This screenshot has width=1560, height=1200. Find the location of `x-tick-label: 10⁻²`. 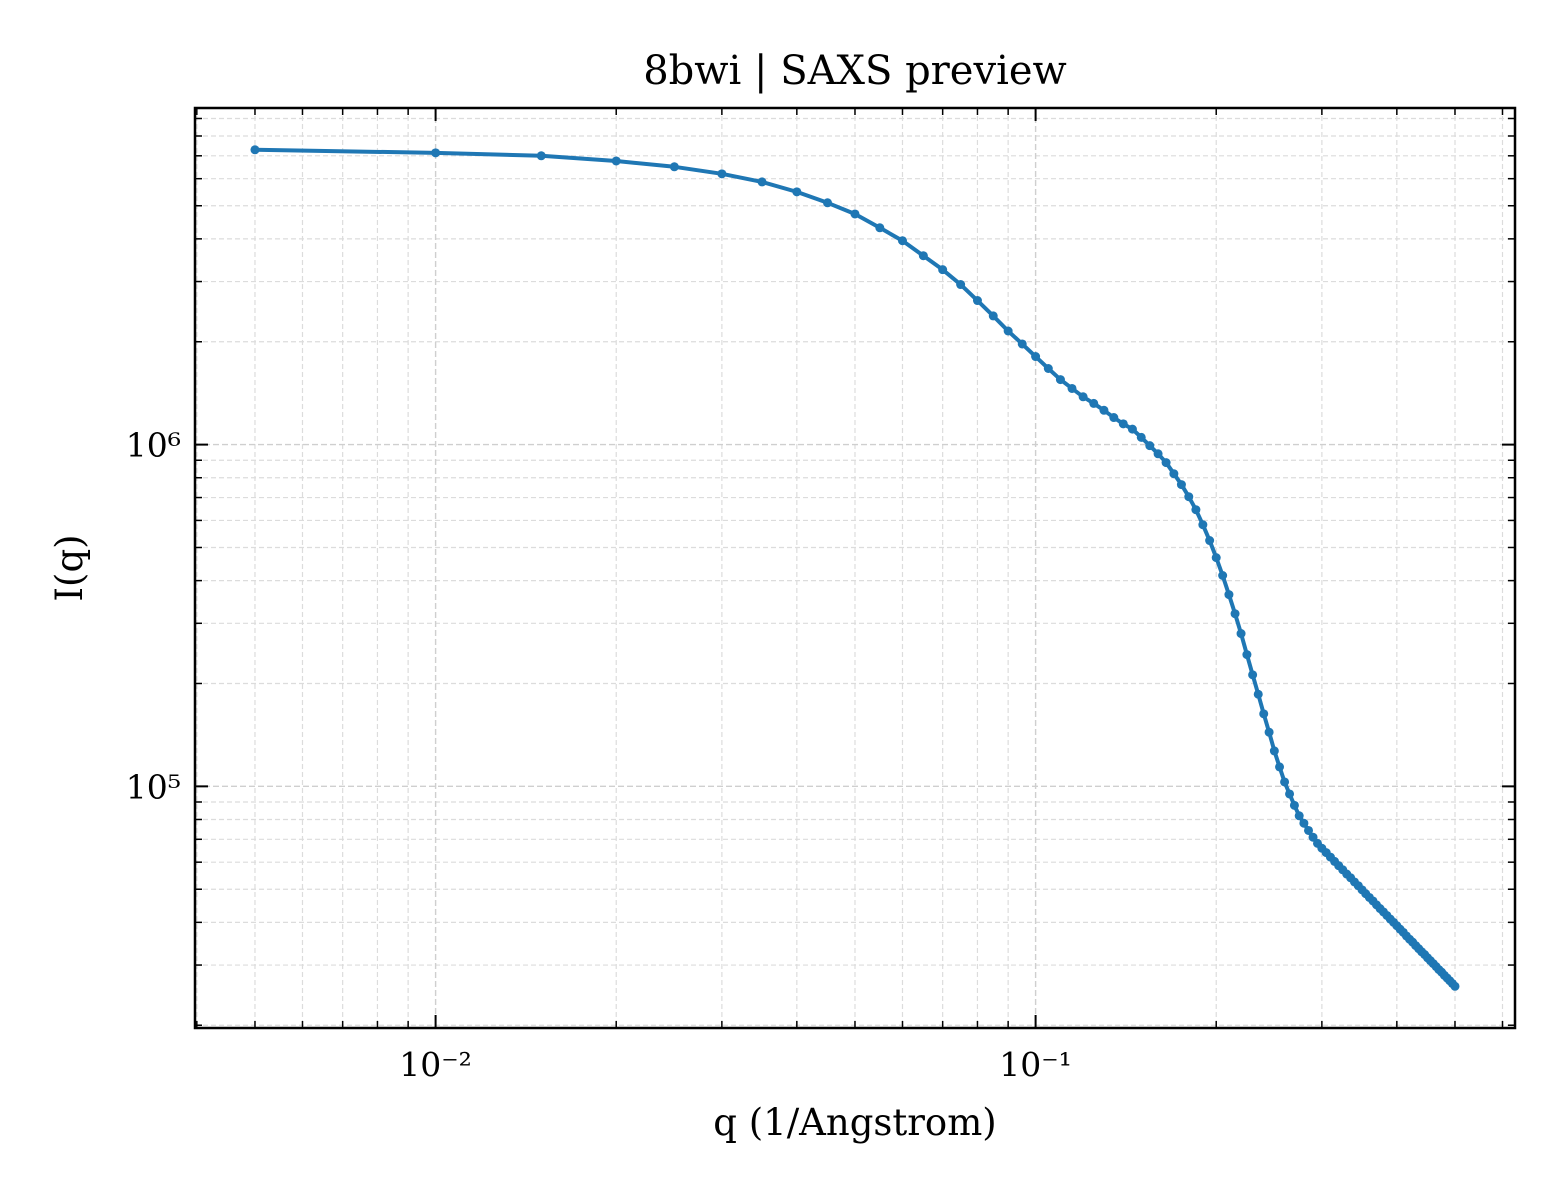

x-tick-label: 10⁻² is located at coordinates (435, 1064).